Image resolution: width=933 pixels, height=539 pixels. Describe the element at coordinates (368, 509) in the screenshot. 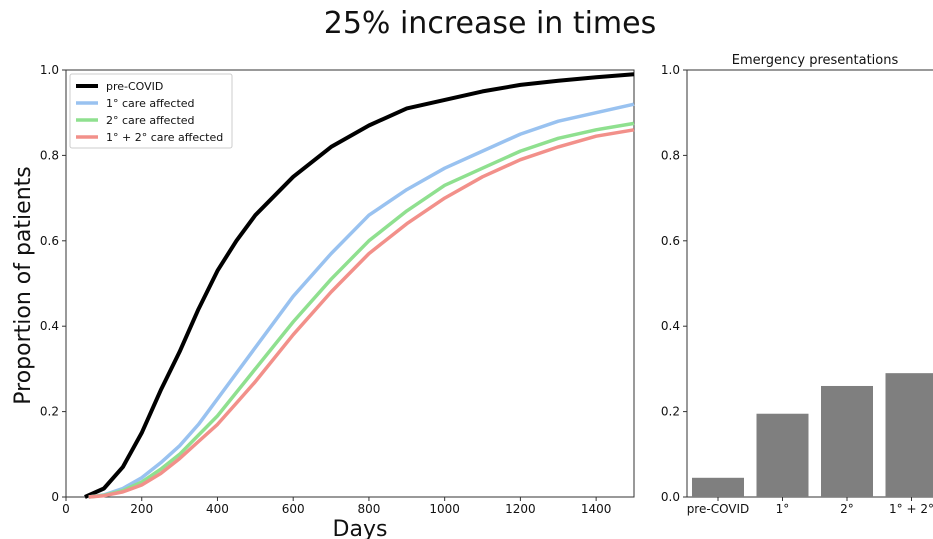

I see `x-tick-label: 800` at that location.